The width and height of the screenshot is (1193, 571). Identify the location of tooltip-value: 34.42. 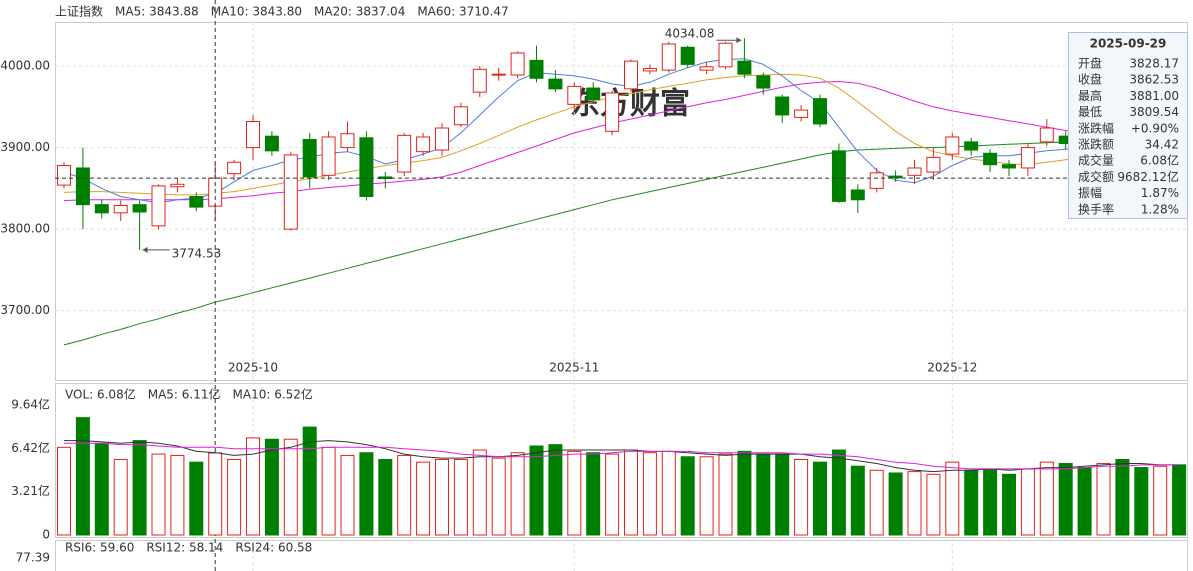
(1162, 145).